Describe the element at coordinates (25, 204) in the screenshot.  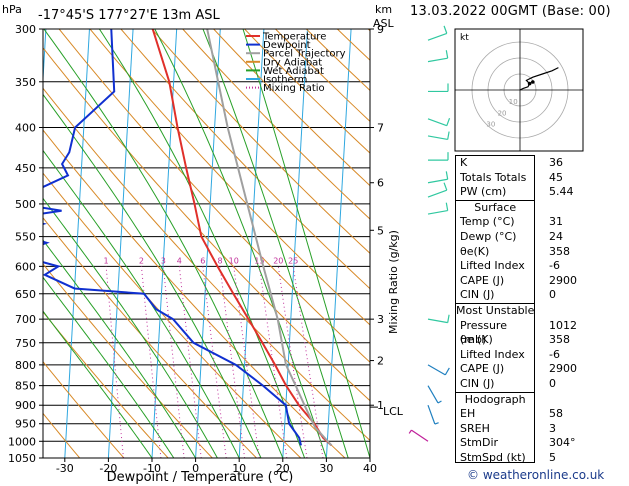
I see `pressure-tick-label: 500` at that location.